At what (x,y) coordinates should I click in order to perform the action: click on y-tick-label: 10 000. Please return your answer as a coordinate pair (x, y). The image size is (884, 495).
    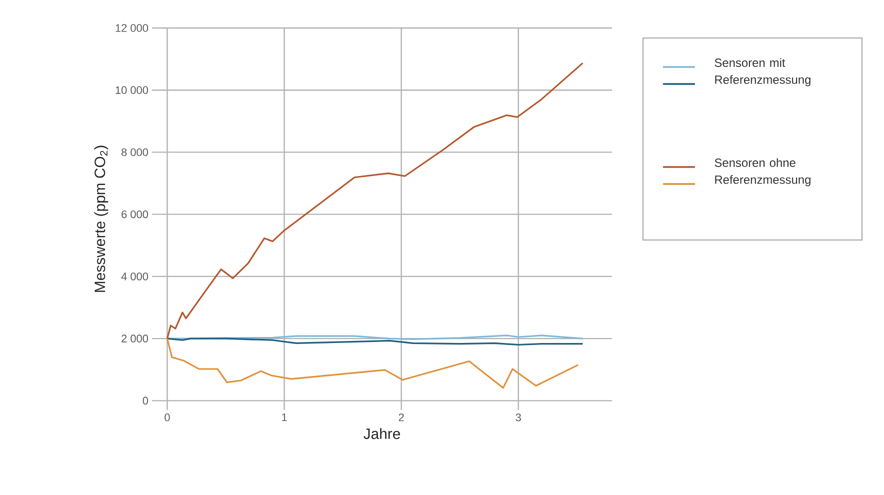
    Looking at the image, I should click on (132, 90).